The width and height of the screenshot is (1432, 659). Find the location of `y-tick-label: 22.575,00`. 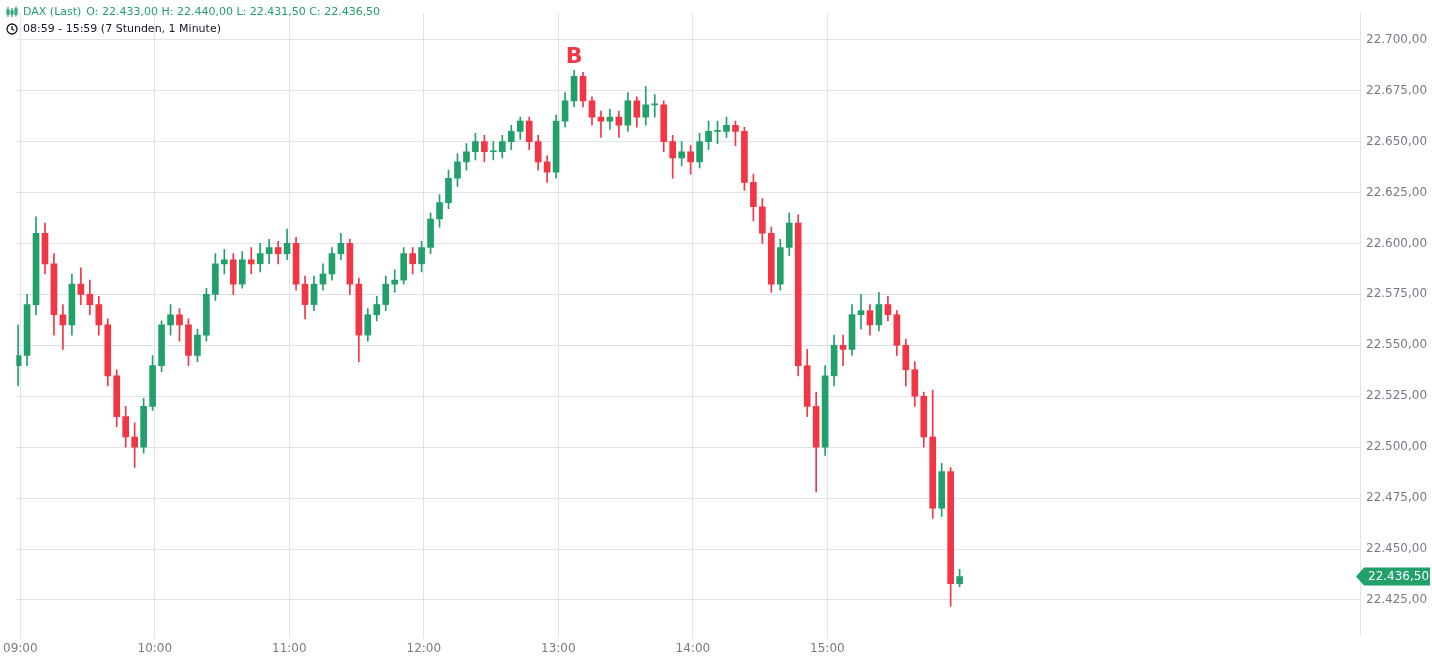

y-tick-label: 22.575,00 is located at coordinates (1397, 293).